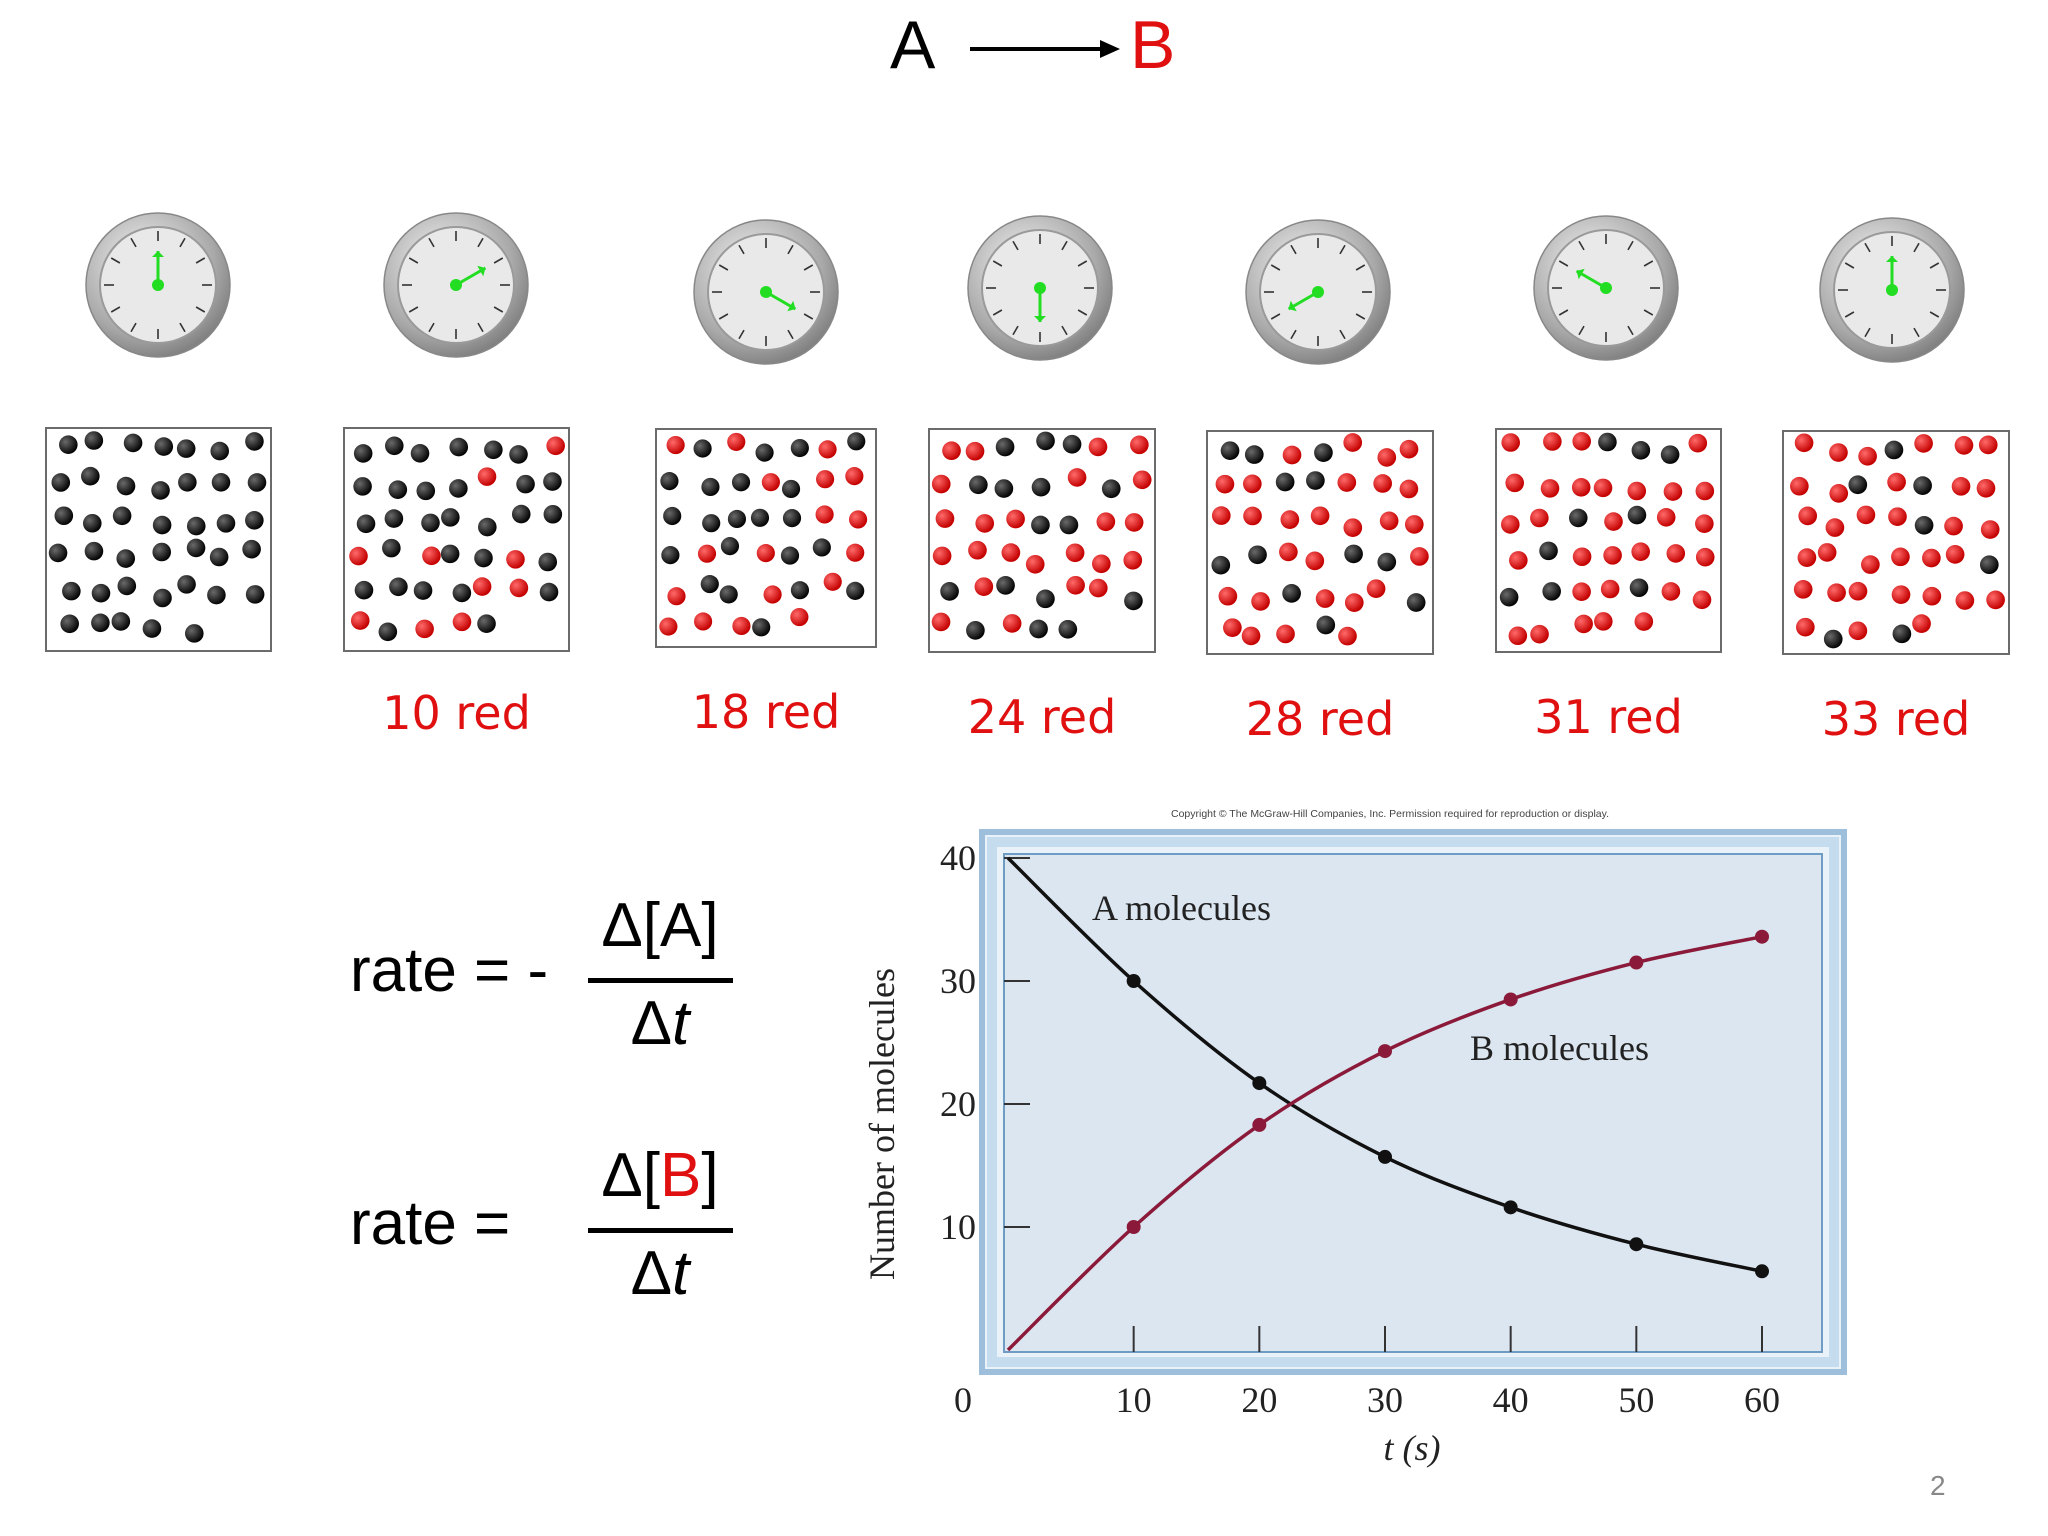  I want to click on bracket-open: [, so click(651, 1175).